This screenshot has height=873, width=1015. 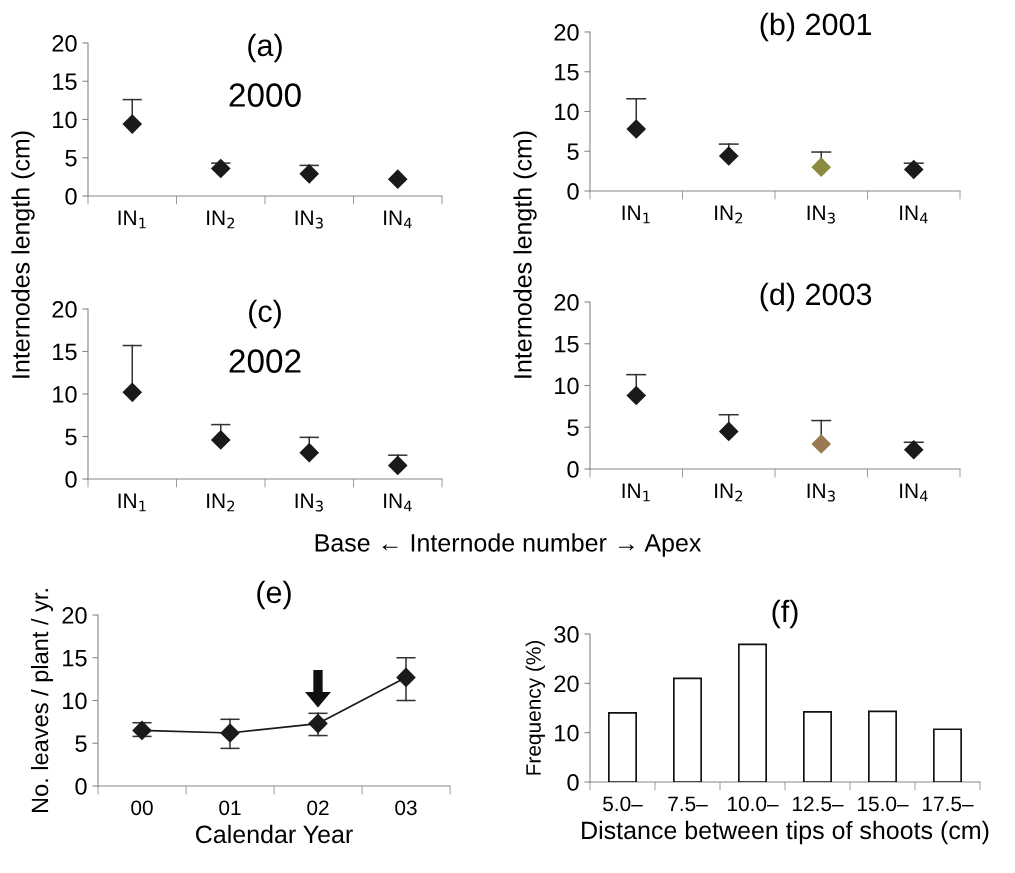 What do you see at coordinates (274, 834) in the screenshot?
I see `x-axis-title: Calendar Year` at bounding box center [274, 834].